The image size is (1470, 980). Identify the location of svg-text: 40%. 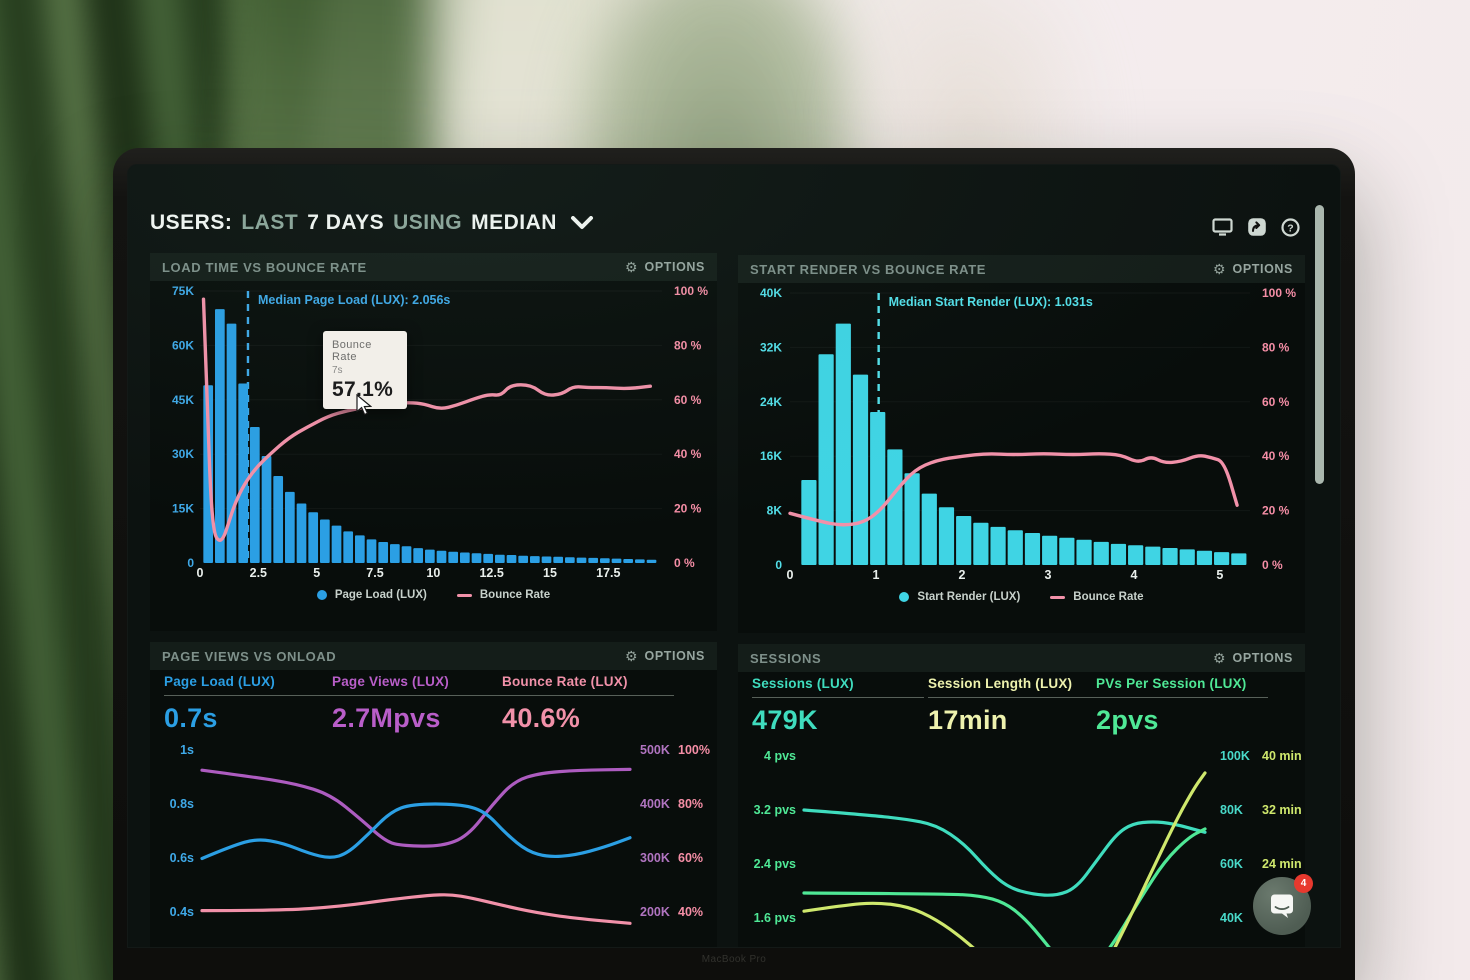
(690, 912).